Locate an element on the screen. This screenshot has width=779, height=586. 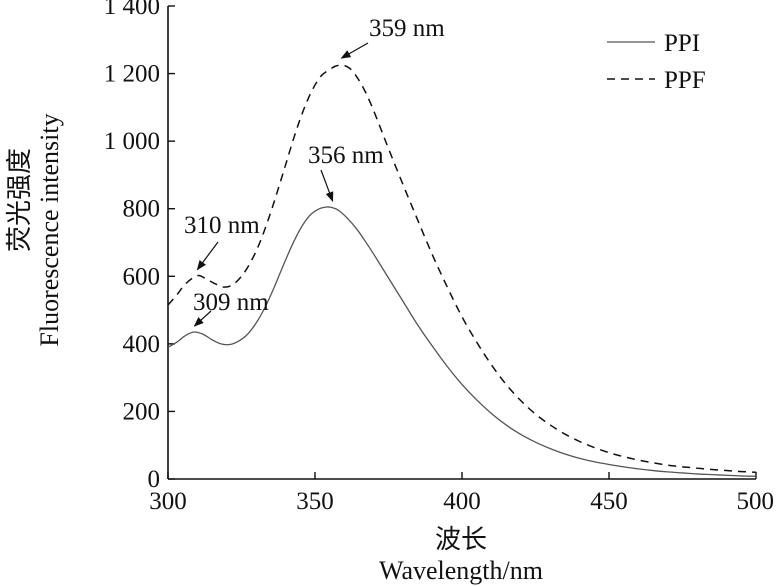
y-tick-label: 0 is located at coordinates (154, 479).